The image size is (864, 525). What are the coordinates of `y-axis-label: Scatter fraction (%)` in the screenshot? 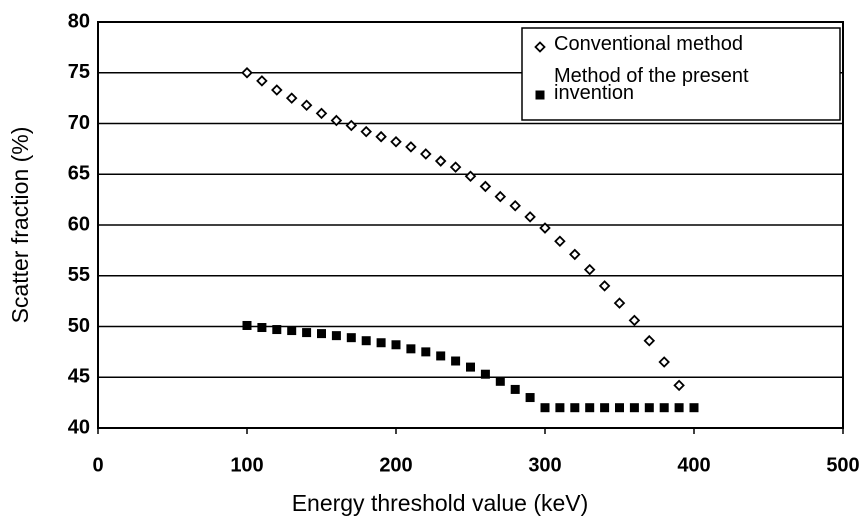 It's located at (20, 225).